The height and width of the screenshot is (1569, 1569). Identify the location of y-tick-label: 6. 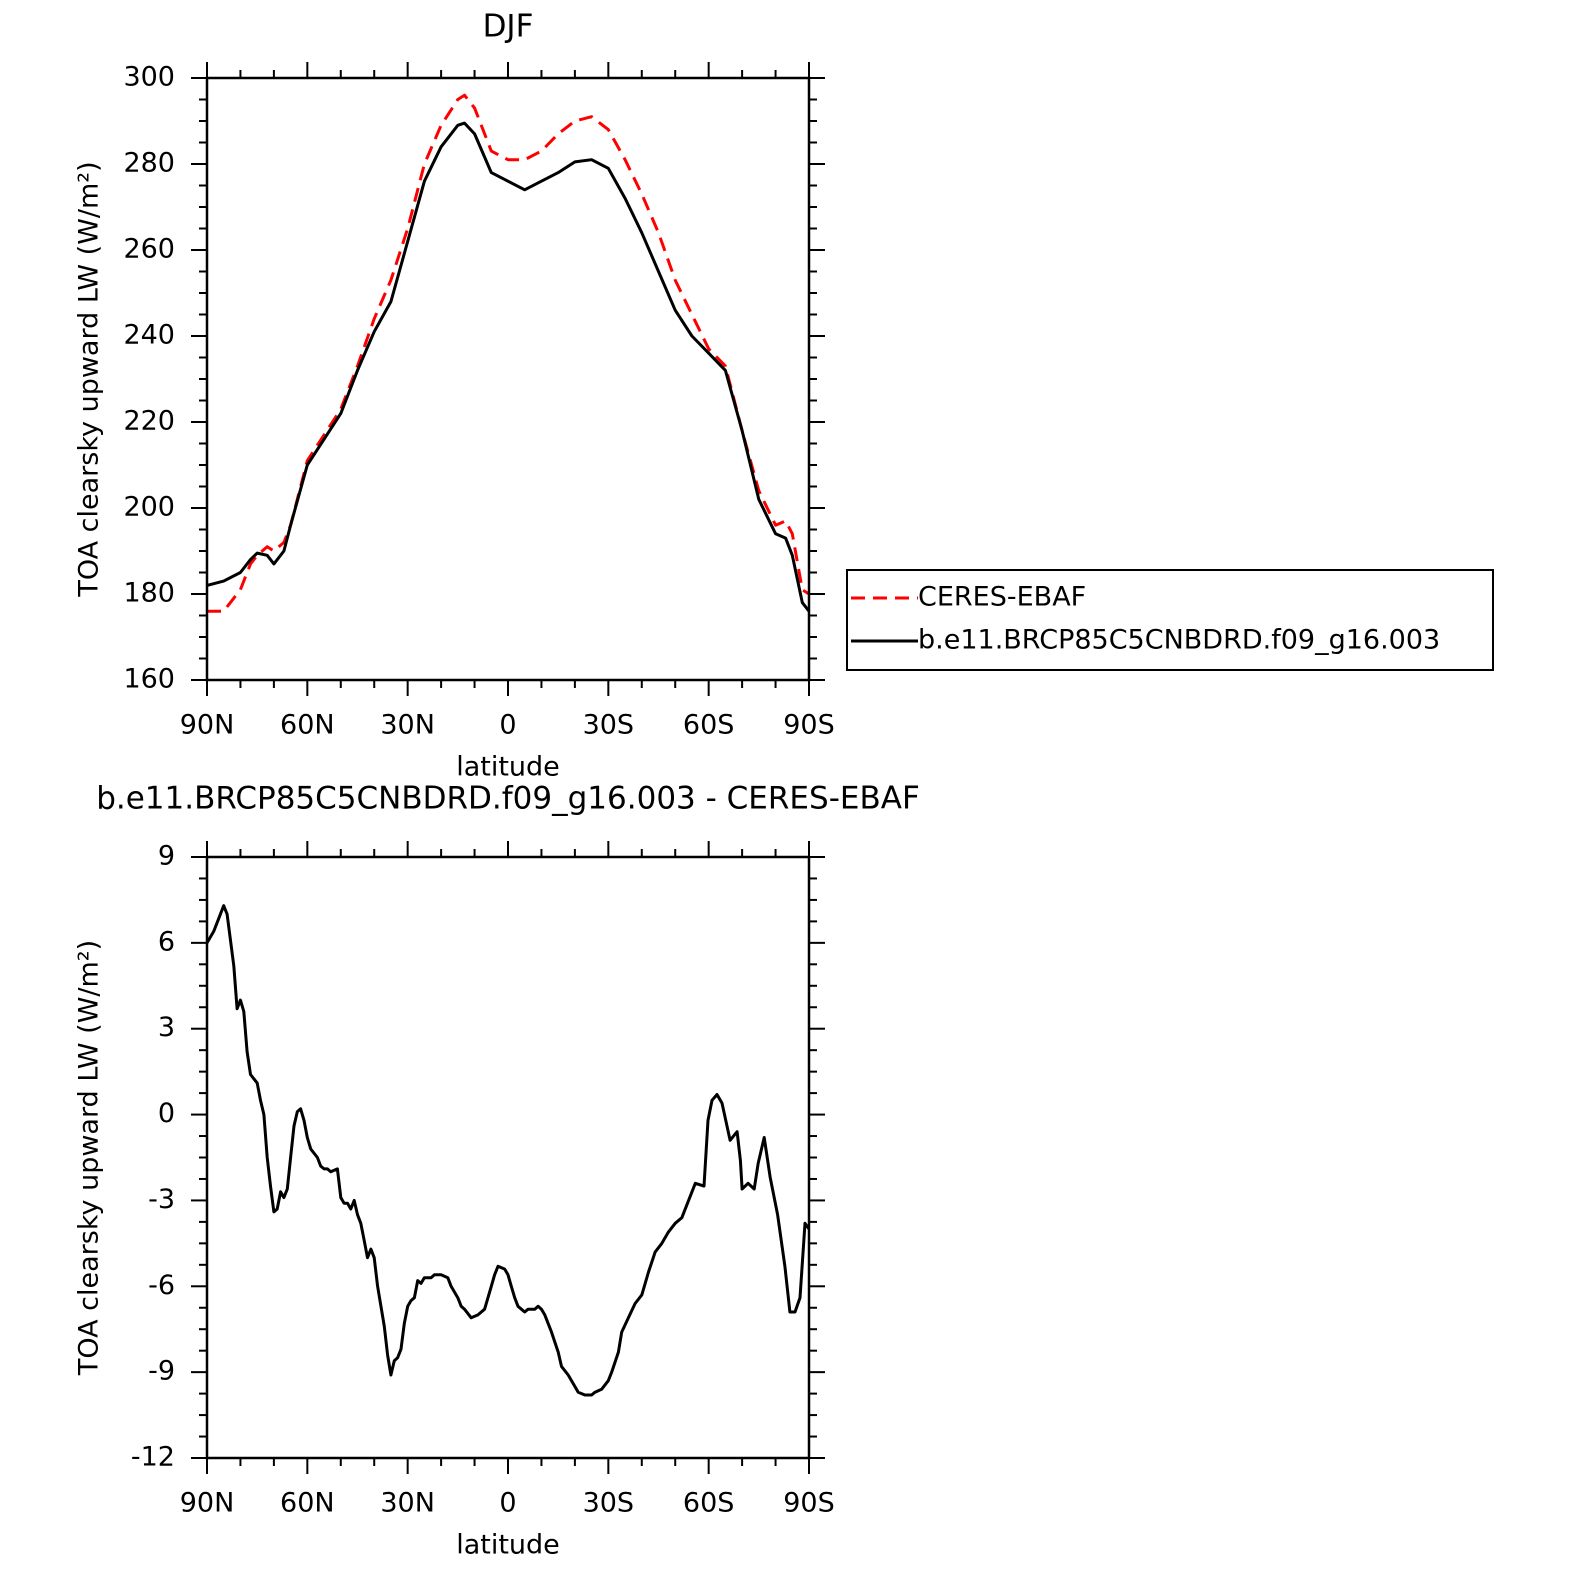
(166, 941).